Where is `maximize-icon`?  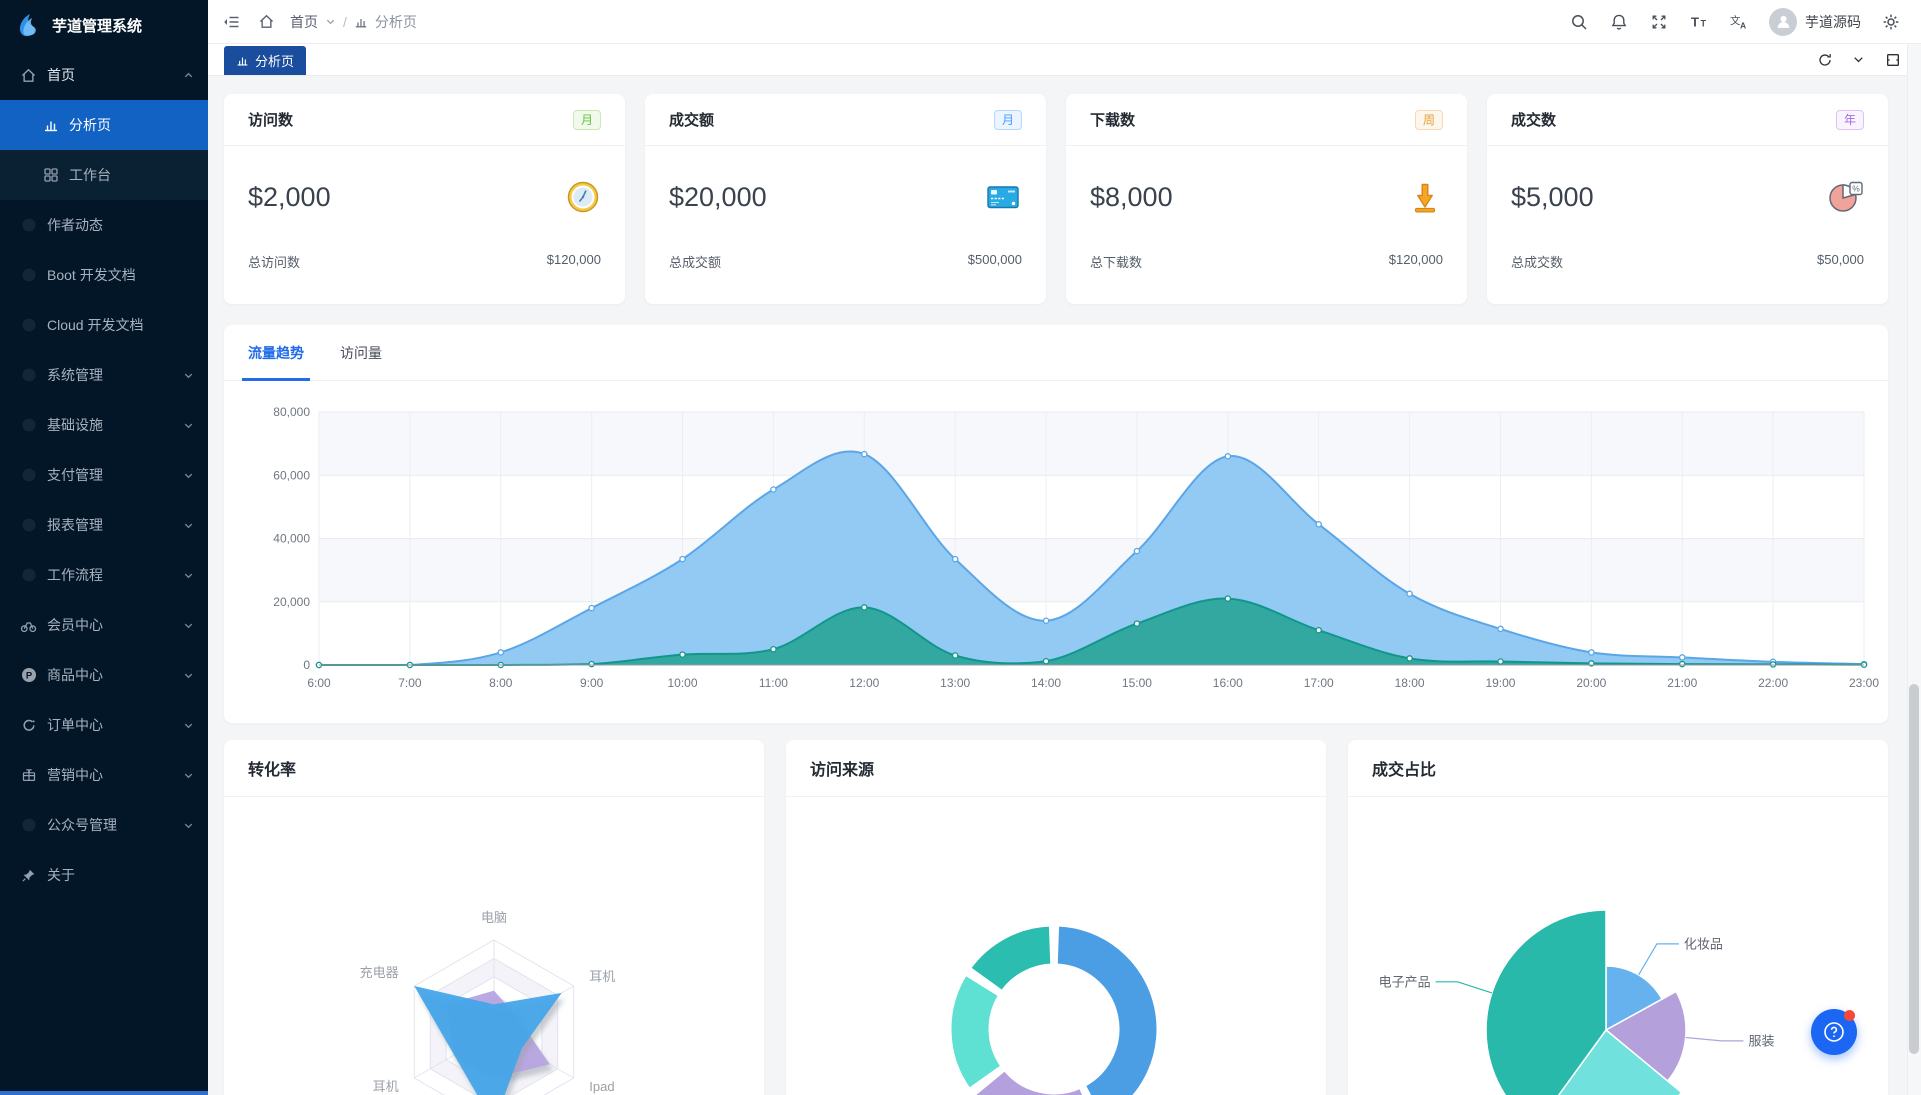 maximize-icon is located at coordinates (1892, 59).